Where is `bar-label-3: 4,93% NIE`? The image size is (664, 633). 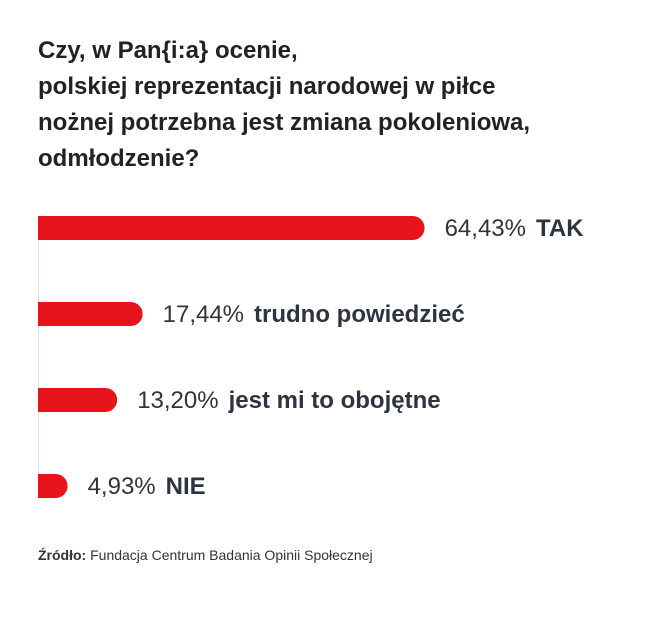 bar-label-3: 4,93% NIE is located at coordinates (147, 486).